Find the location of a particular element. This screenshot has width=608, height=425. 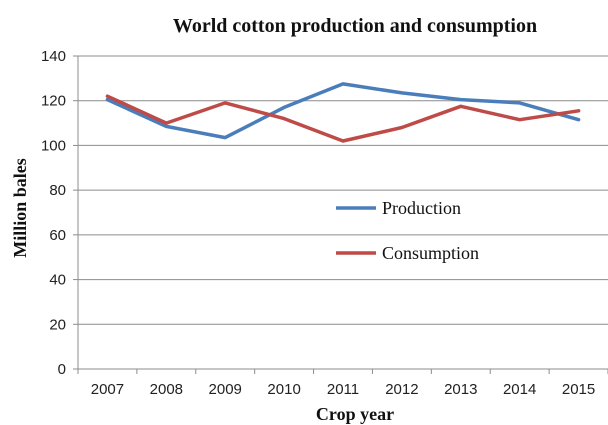

legend-label: Production is located at coordinates (421, 208).